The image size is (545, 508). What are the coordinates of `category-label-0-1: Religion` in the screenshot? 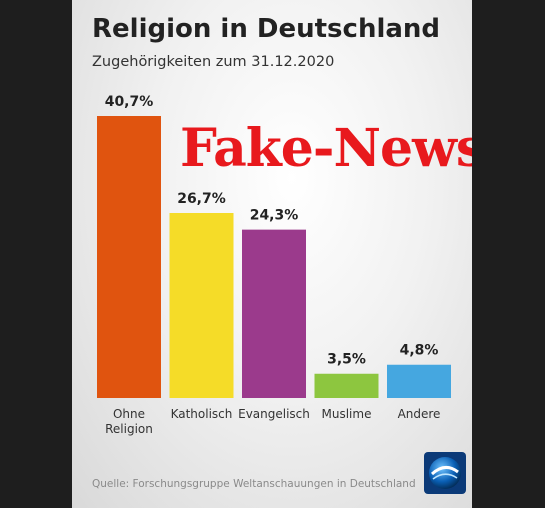 It's located at (129, 429).